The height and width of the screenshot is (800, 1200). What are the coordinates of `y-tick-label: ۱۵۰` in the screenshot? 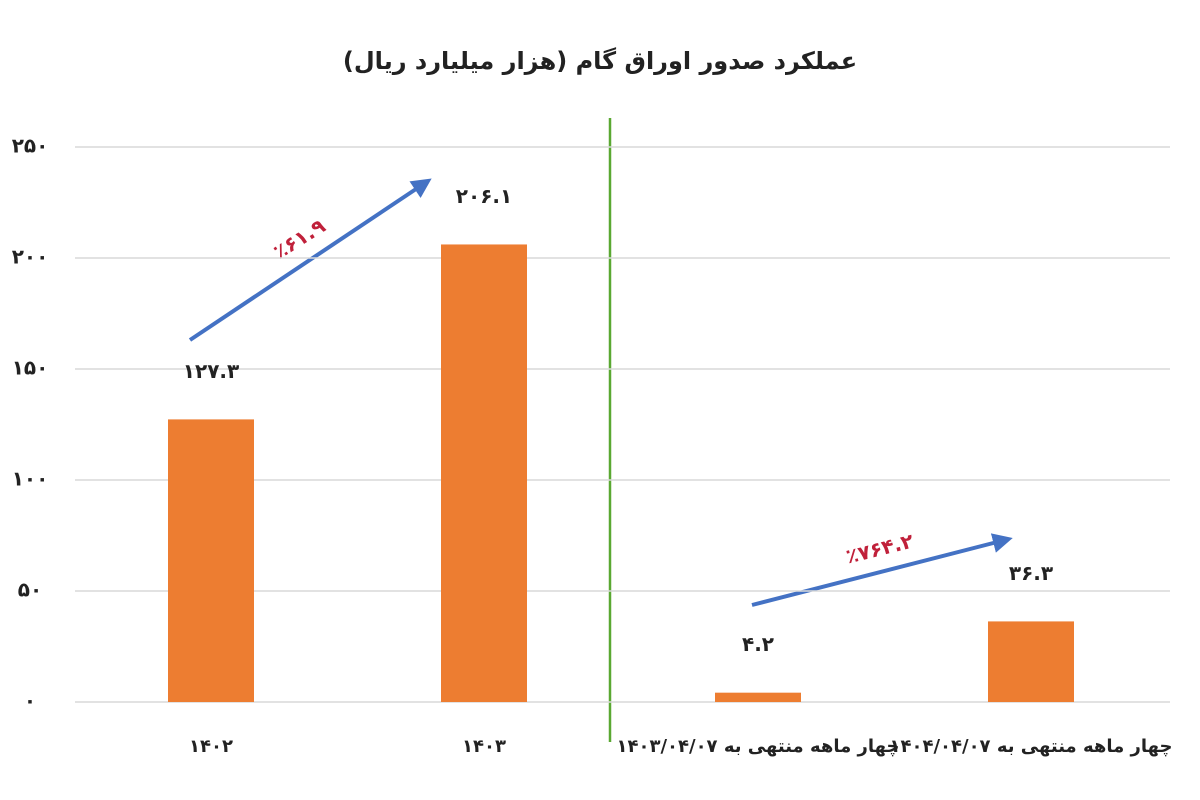 It's located at (30, 368).